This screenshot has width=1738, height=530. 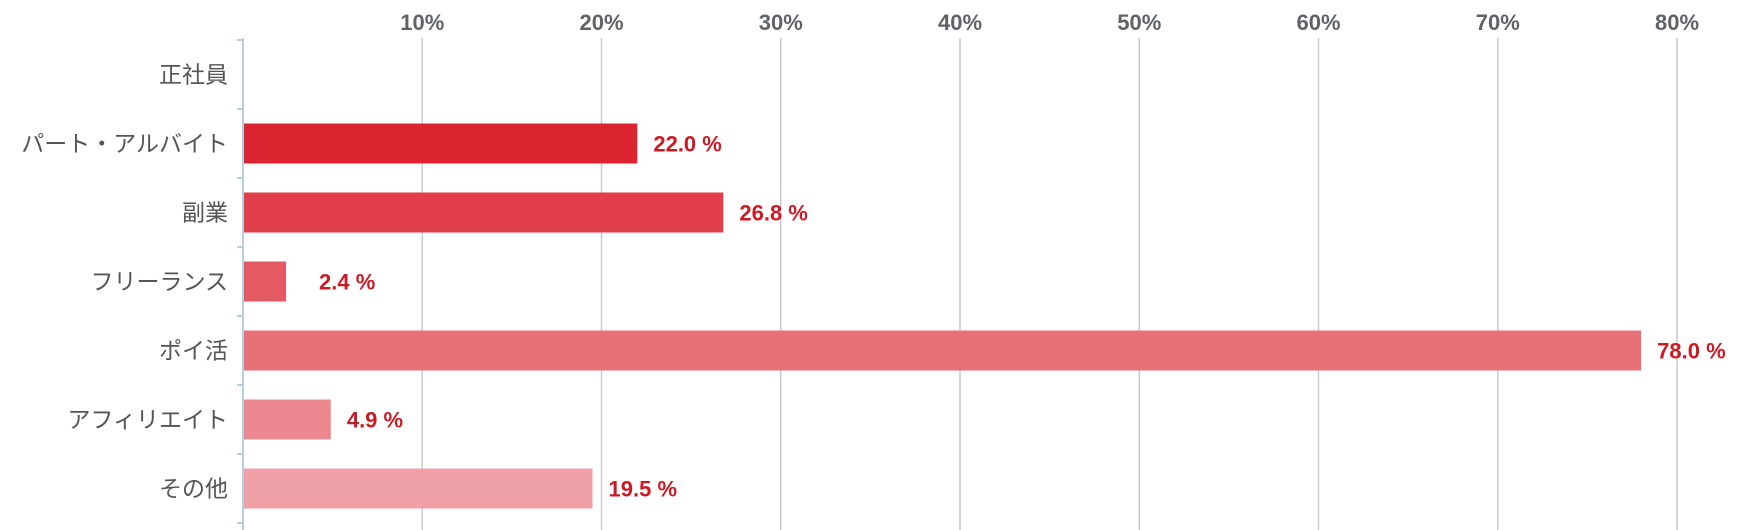 I want to click on value-label: 26.8 %, so click(x=773, y=213).